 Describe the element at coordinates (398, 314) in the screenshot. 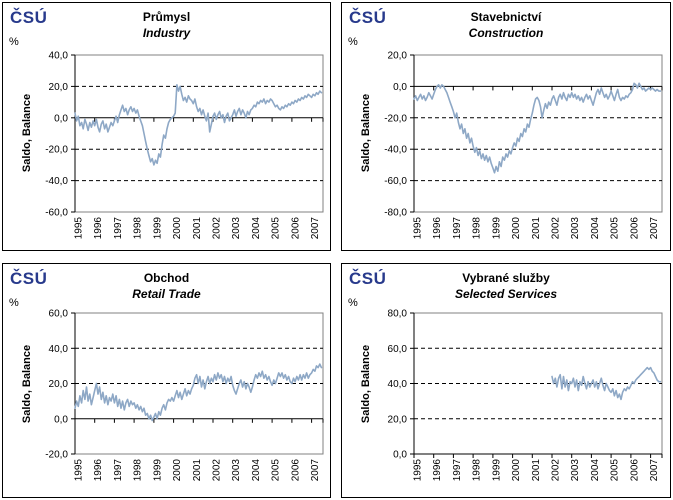

I see `y-tick-label: 80,0` at that location.